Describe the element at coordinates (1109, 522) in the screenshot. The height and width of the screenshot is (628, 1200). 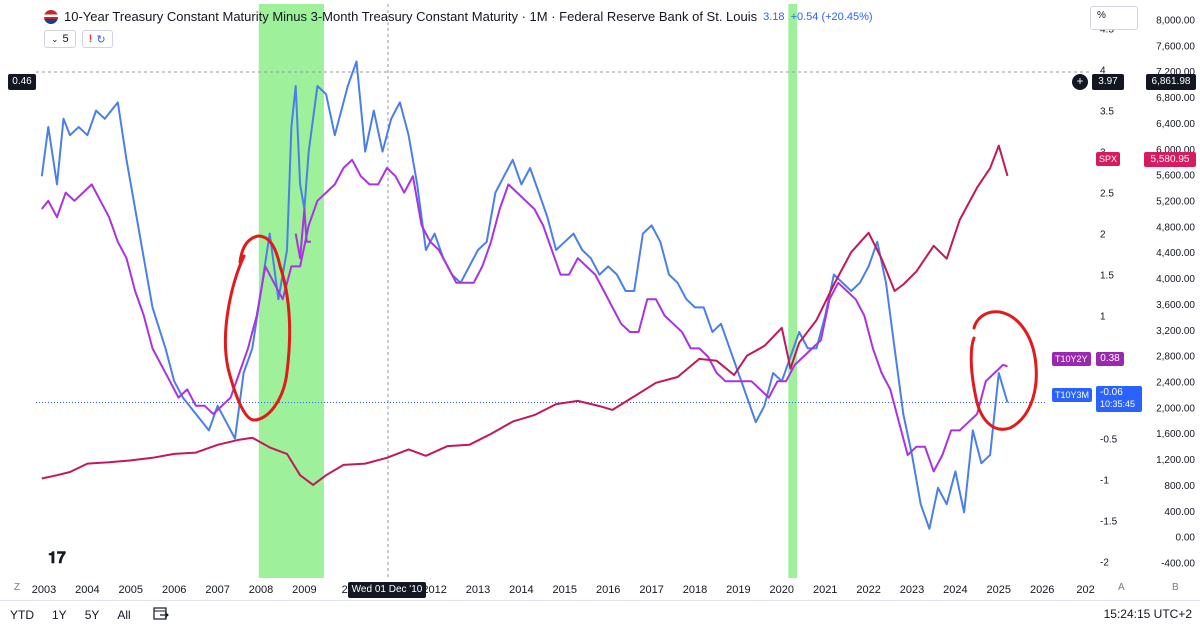
I see `y-left-tick-12: -1.5` at that location.